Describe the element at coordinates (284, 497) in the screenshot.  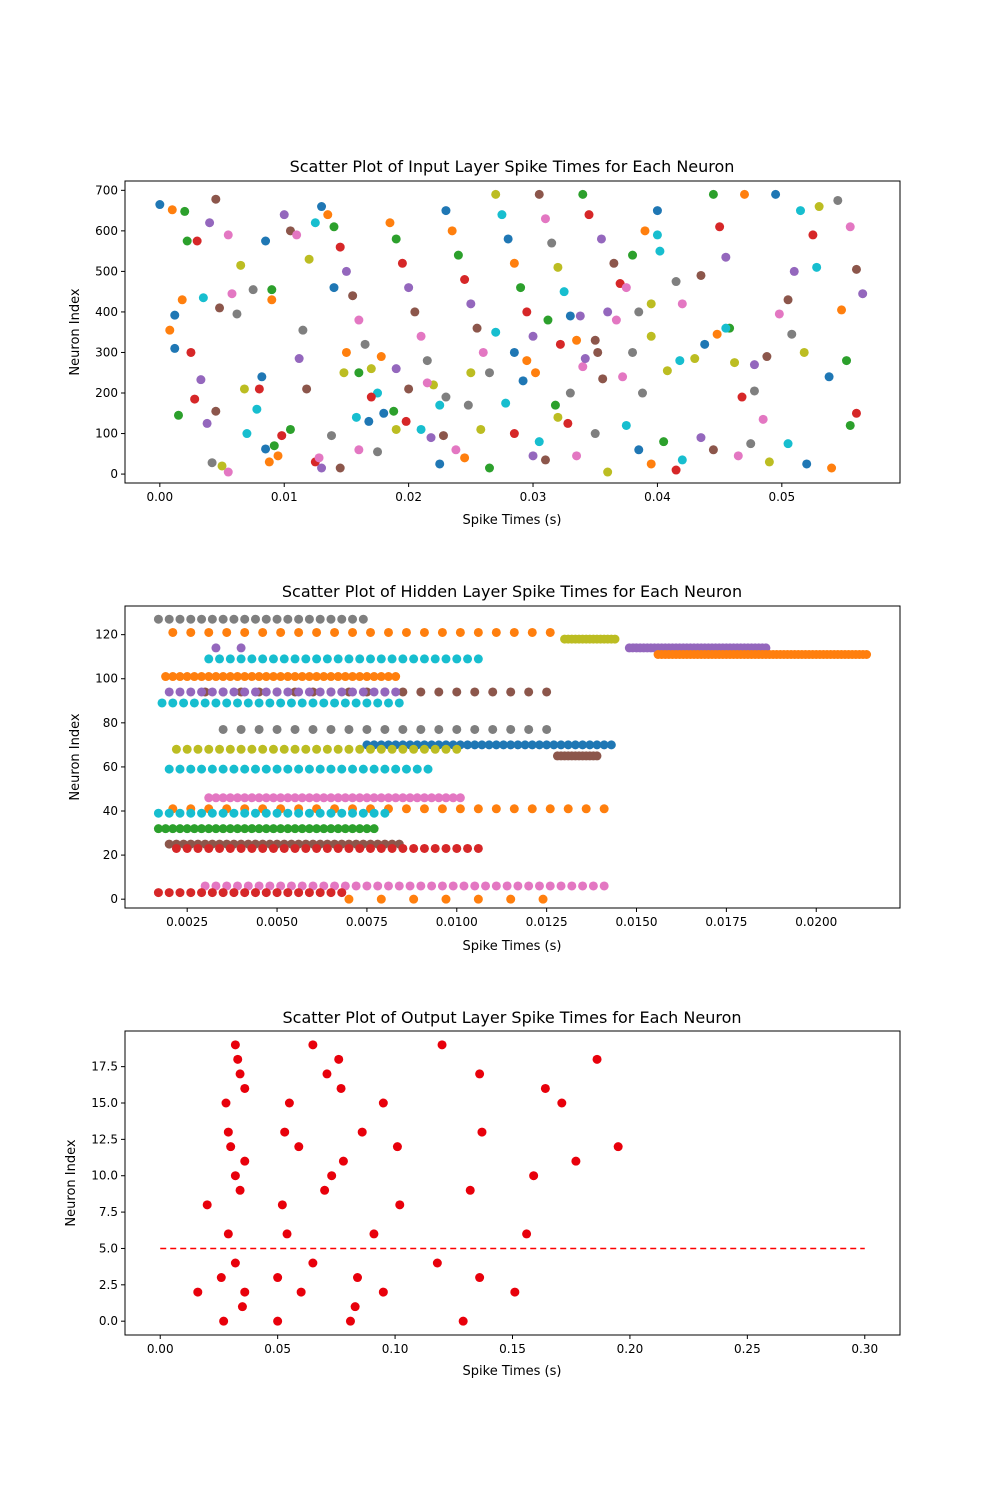
I see `x-tick-label: 0.01` at that location.